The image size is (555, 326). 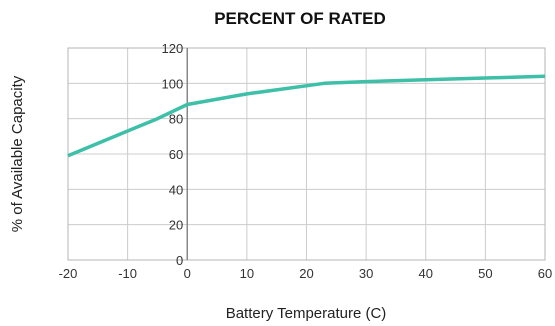 I want to click on y-axis-label: % of Available Capacity, so click(x=17, y=153).